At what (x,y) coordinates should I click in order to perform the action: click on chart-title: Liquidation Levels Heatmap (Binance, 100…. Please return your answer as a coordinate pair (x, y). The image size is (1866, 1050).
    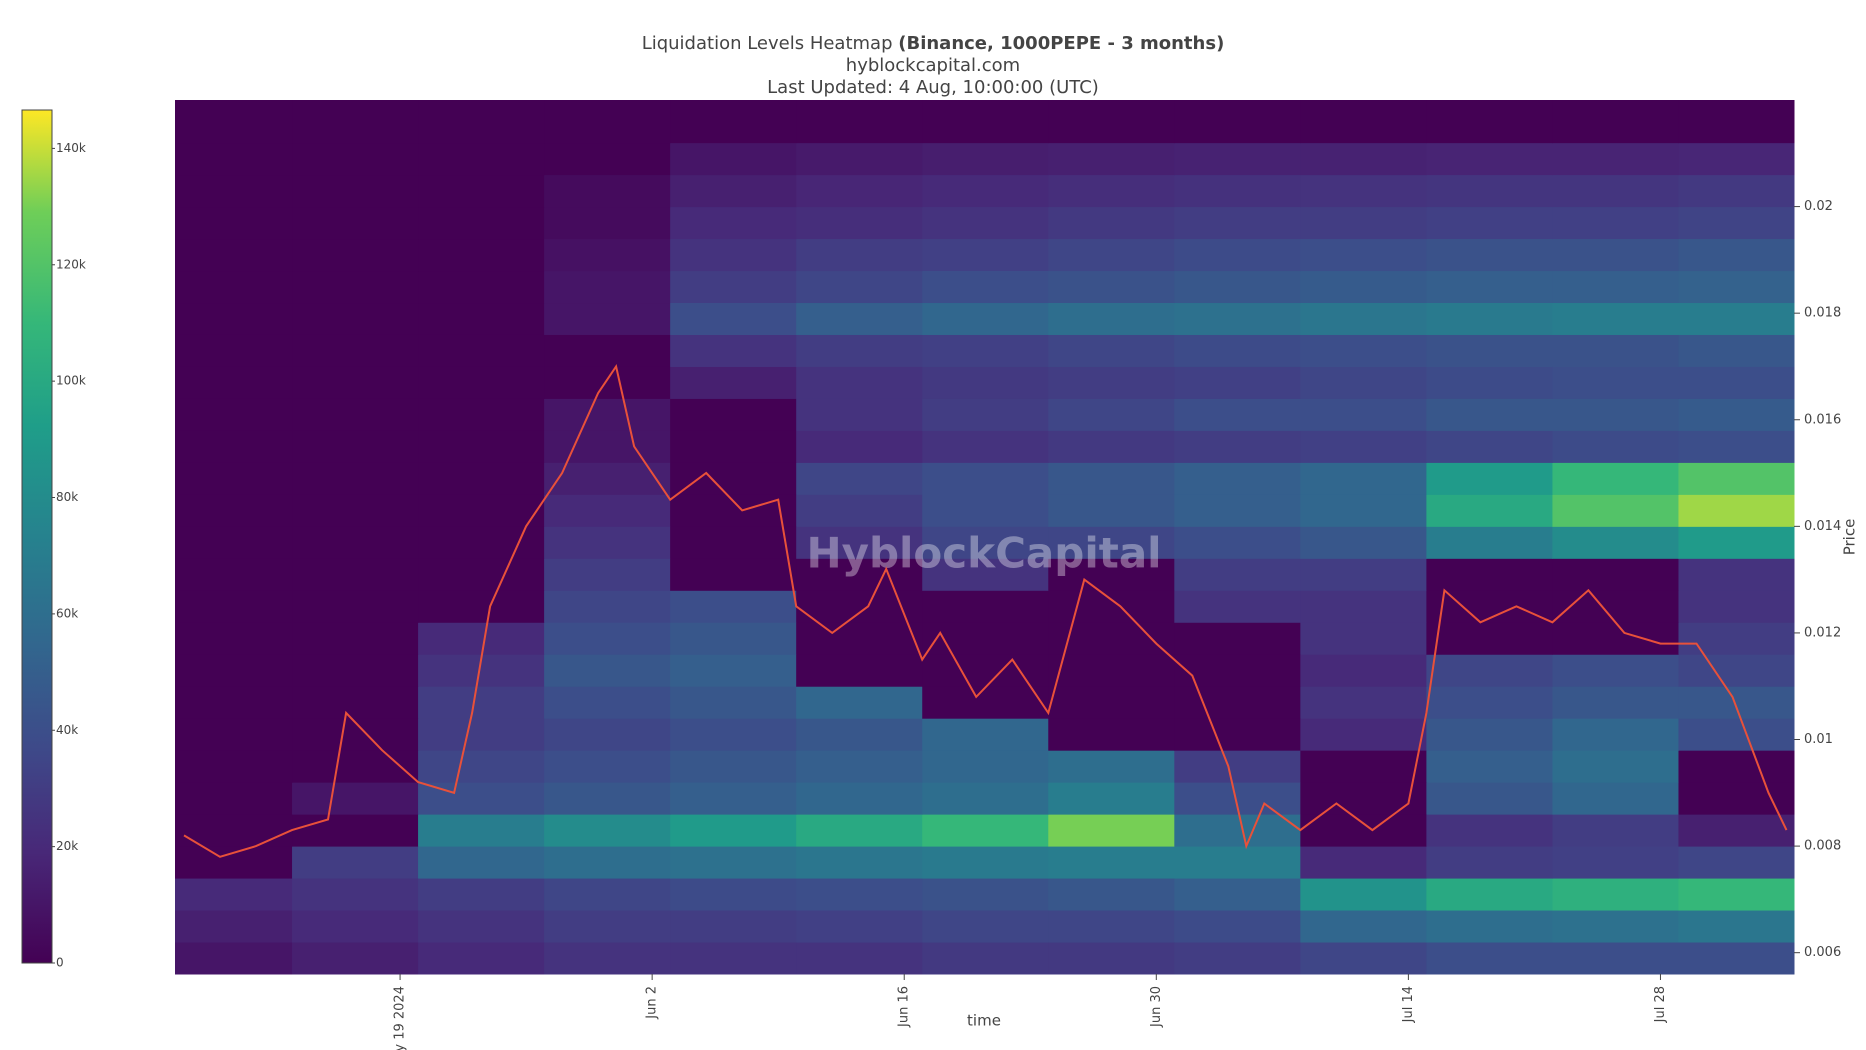
    Looking at the image, I should click on (933, 43).